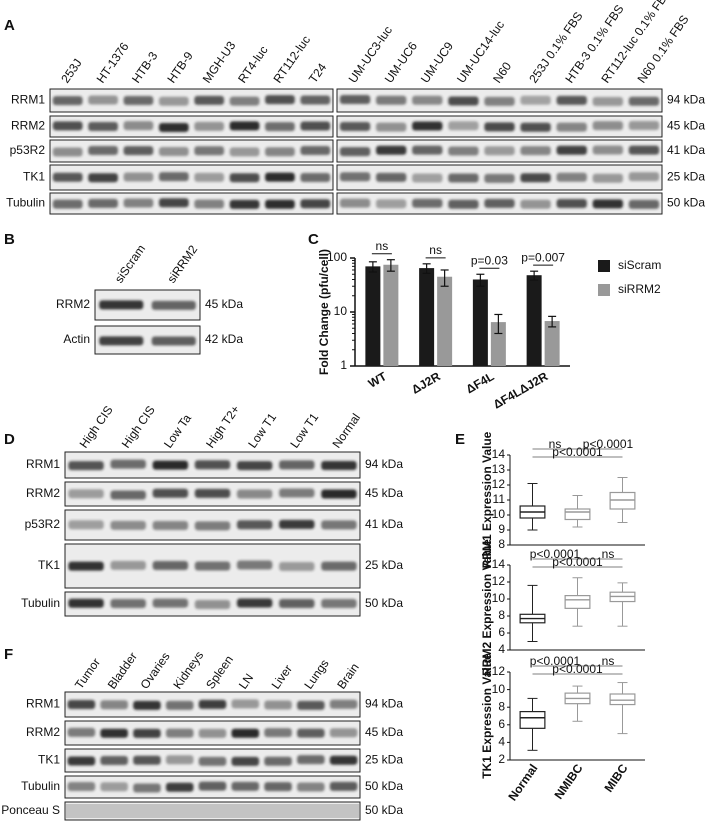 The width and height of the screenshot is (708, 826). What do you see at coordinates (615, 777) in the screenshot?
I see `x-tick-label: MIBC` at bounding box center [615, 777].